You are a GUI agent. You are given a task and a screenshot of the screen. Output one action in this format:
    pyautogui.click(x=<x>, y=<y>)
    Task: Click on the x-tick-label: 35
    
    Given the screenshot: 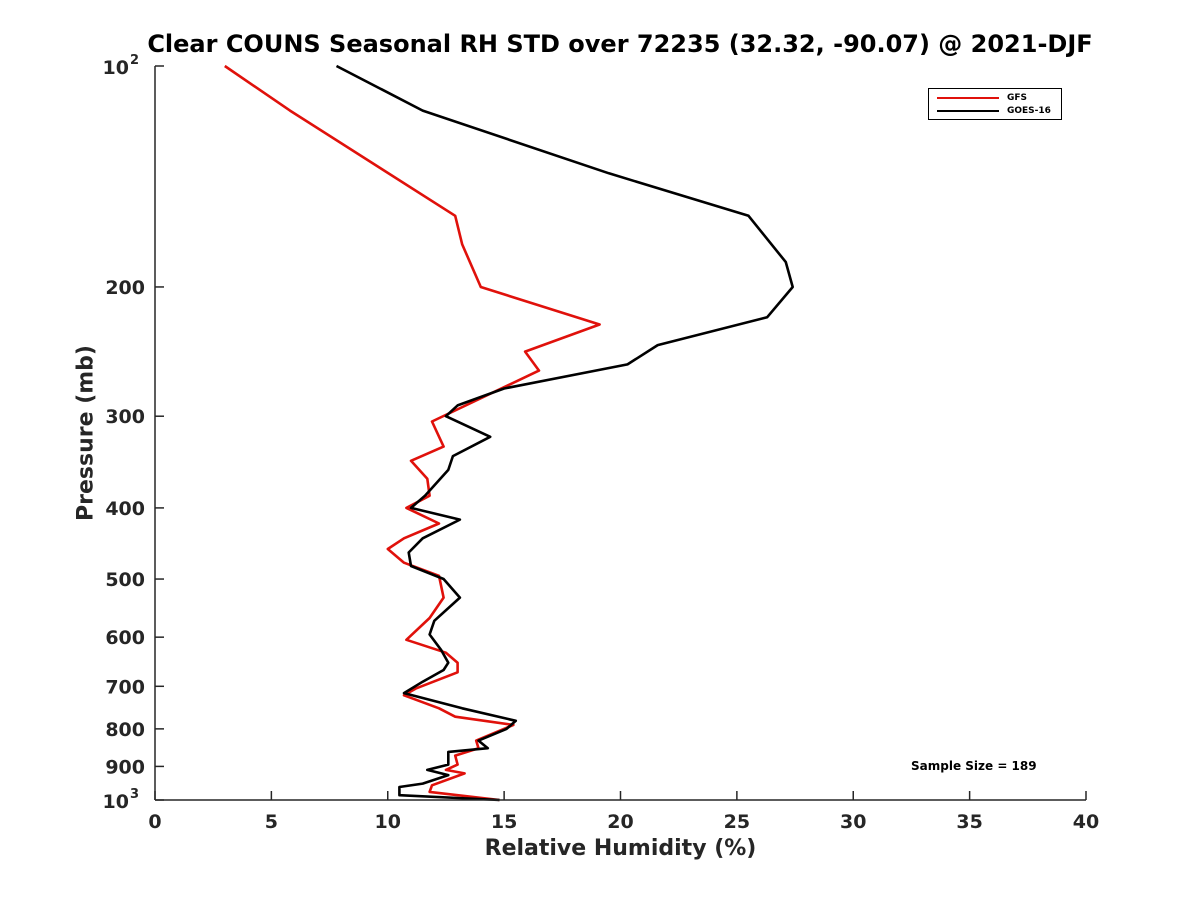 What is the action you would take?
    pyautogui.click(x=969, y=822)
    